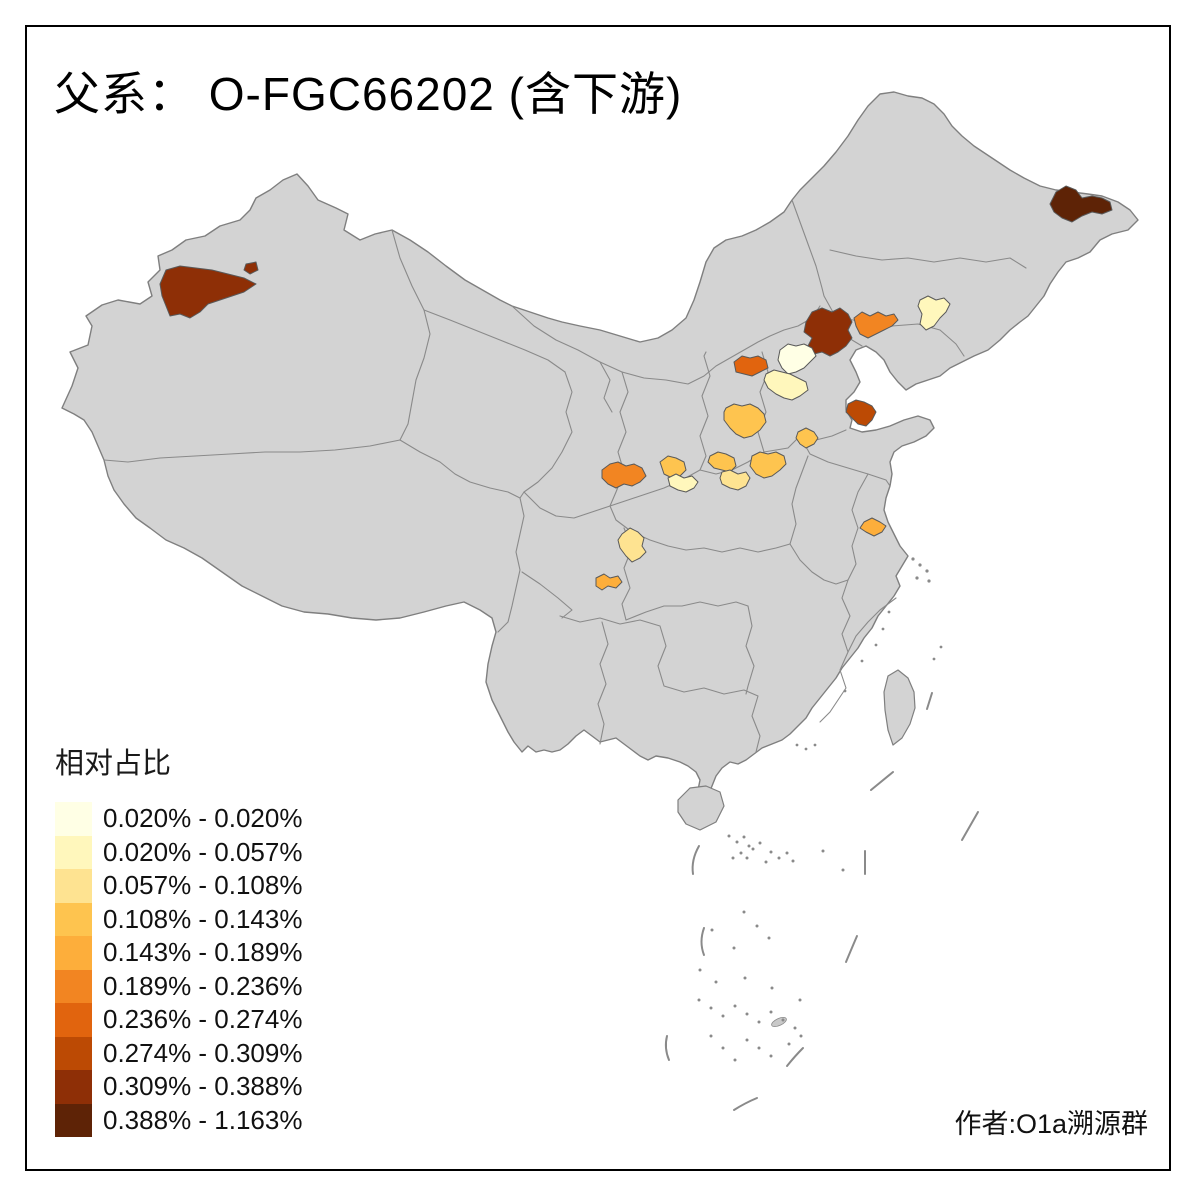 The width and height of the screenshot is (1200, 1200). Describe the element at coordinates (624, 475) in the screenshot. I see `region-tianshui` at that location.